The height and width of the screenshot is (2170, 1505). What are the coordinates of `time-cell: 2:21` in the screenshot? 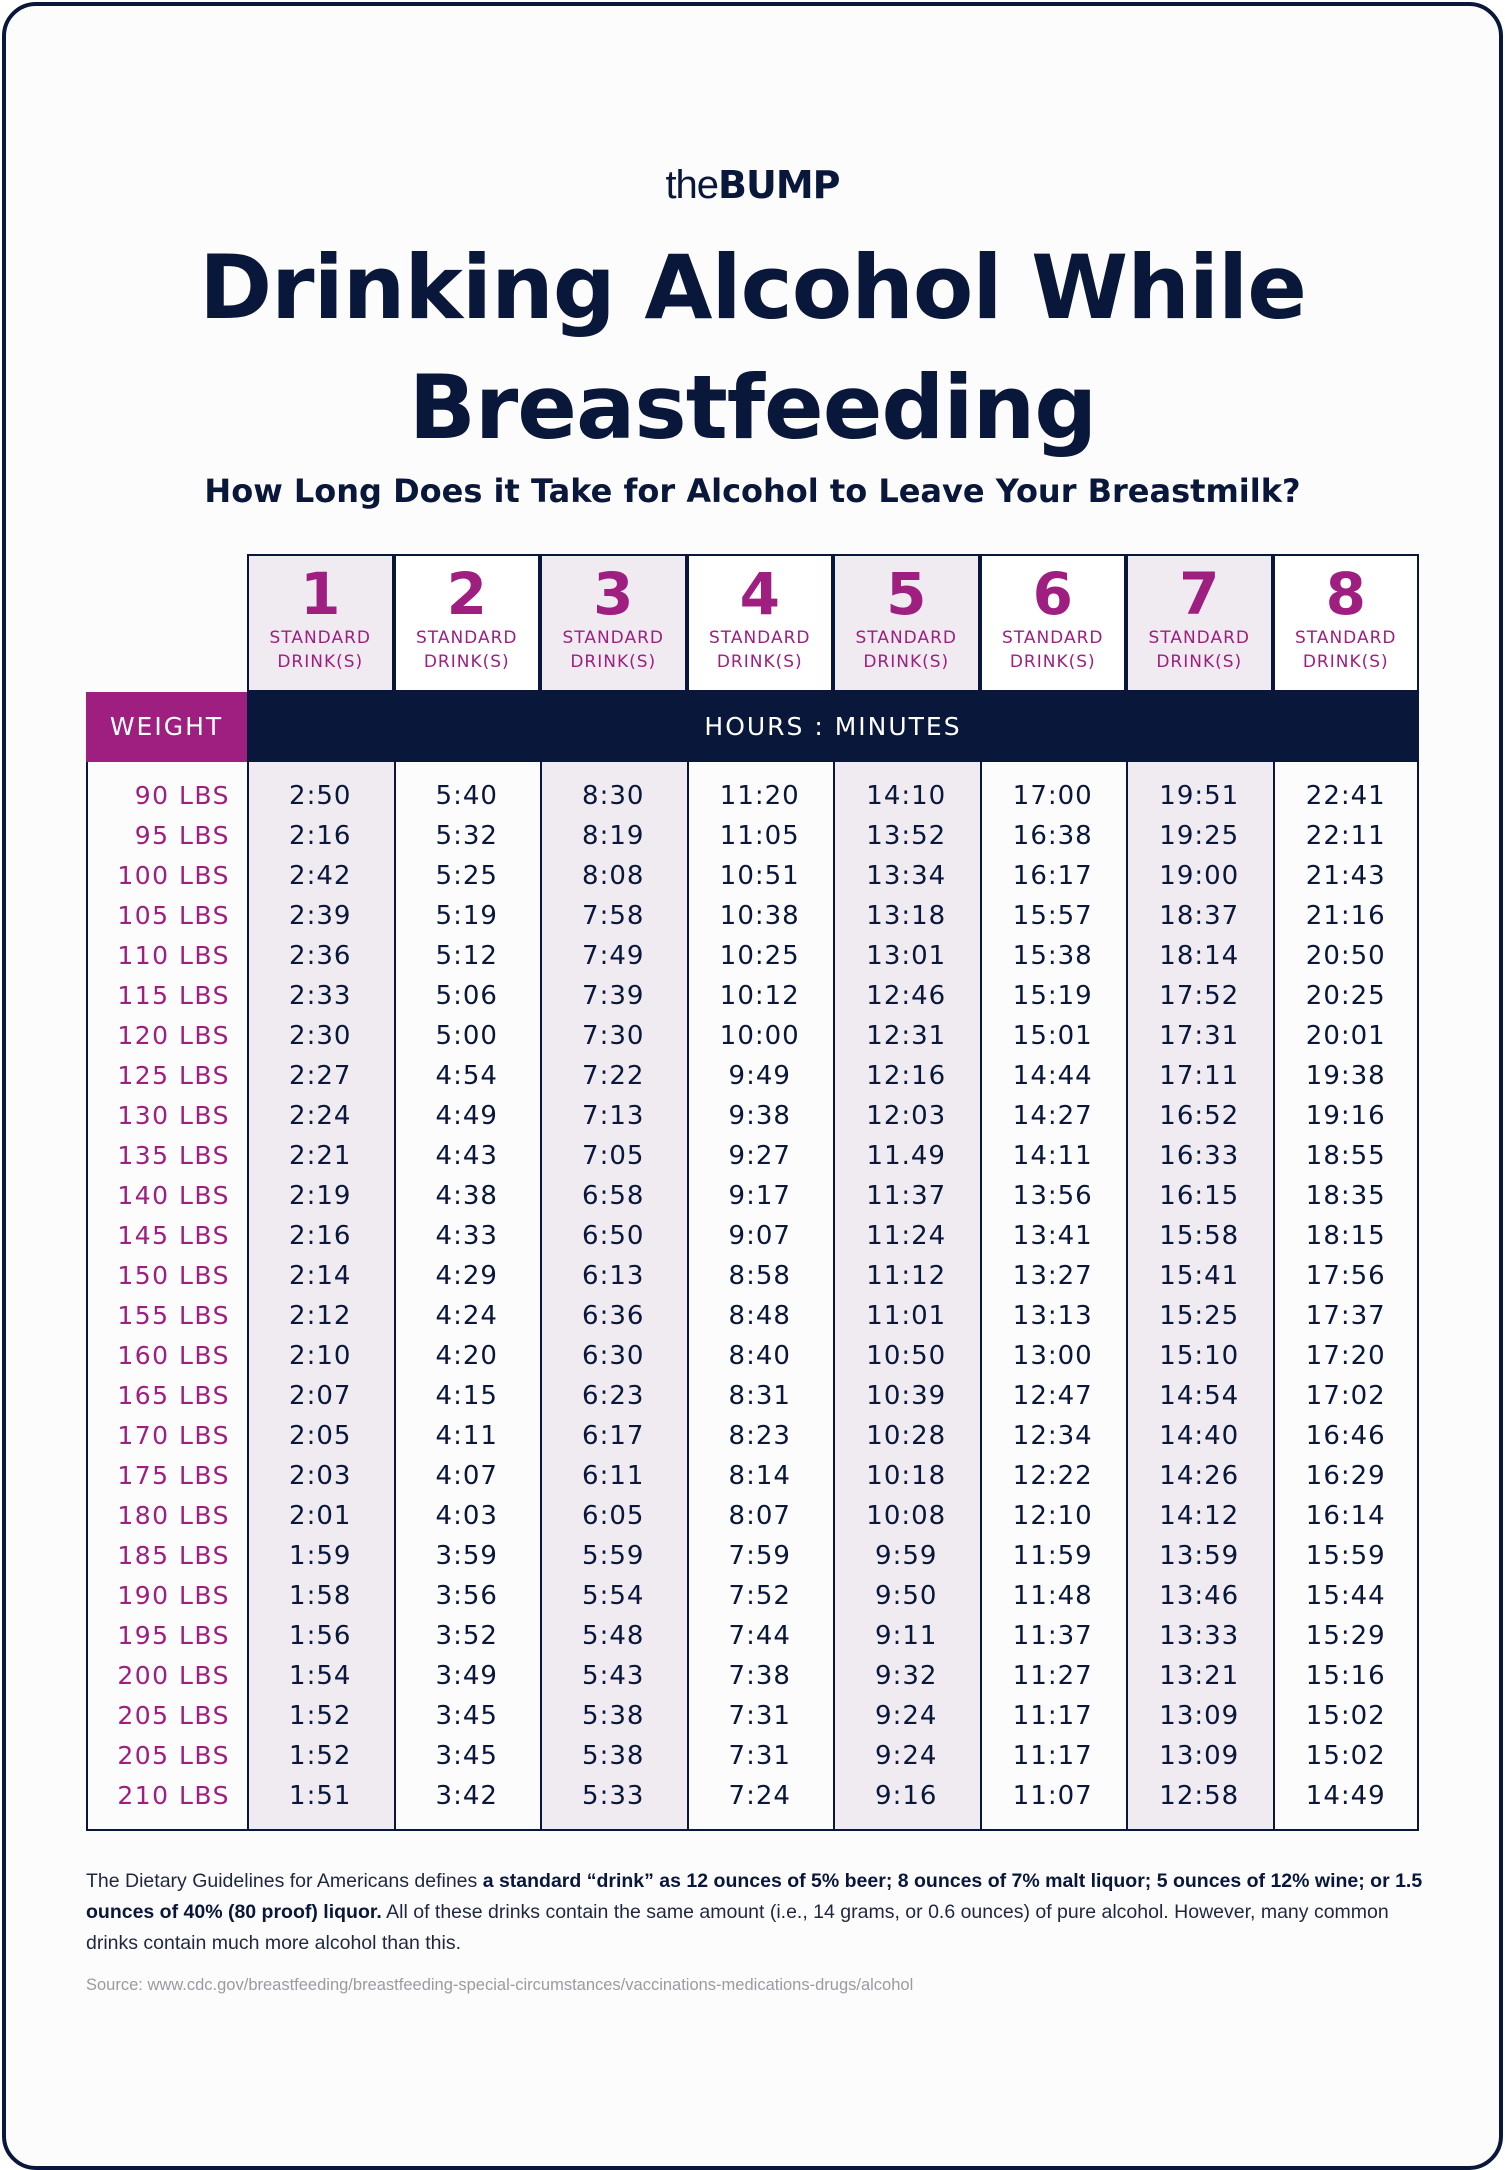 It's located at (320, 1156).